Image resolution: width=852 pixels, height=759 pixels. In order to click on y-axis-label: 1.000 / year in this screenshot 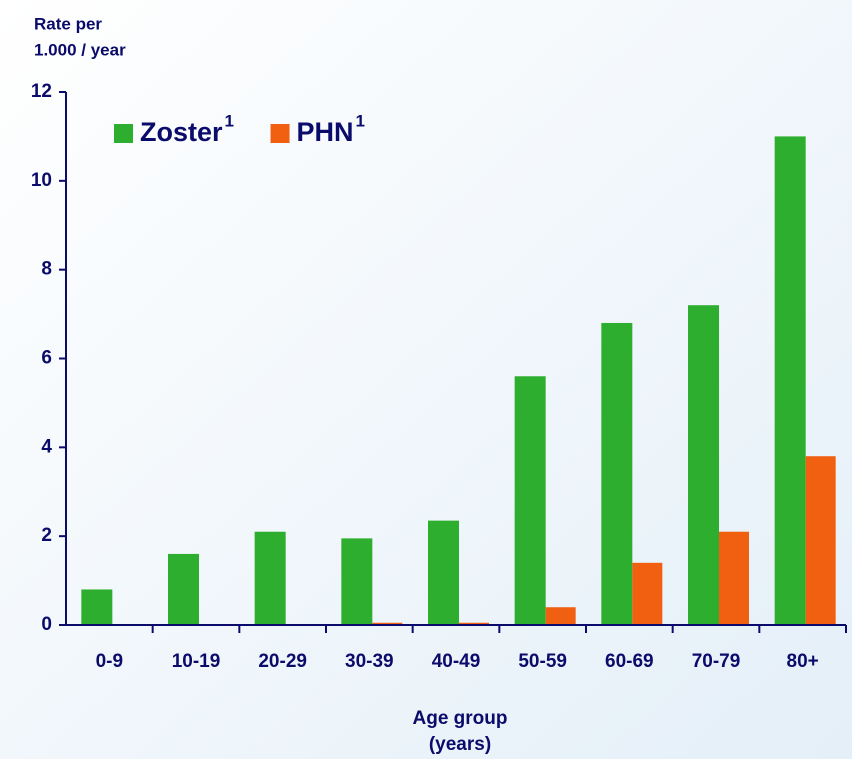, I will do `click(80, 49)`.